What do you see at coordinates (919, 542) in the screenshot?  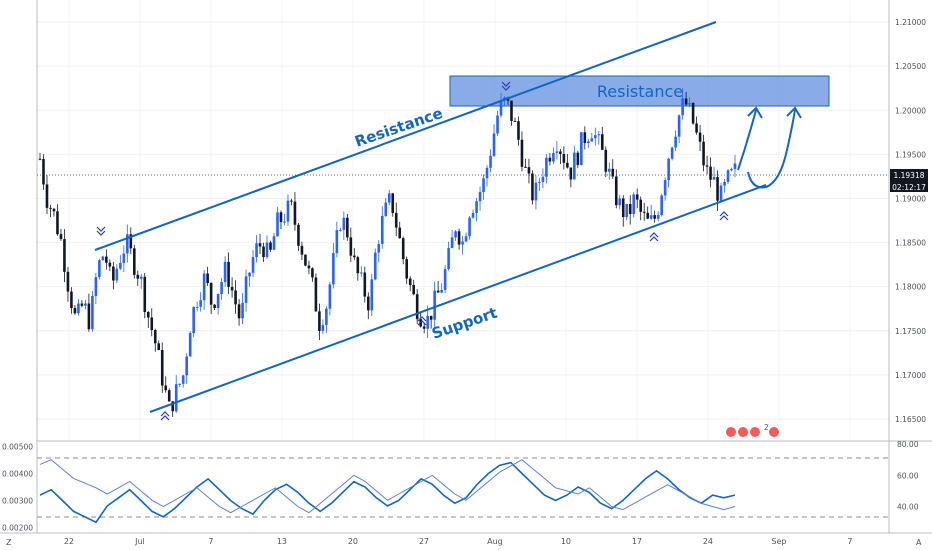 I see `auto-scale-button: A` at bounding box center [919, 542].